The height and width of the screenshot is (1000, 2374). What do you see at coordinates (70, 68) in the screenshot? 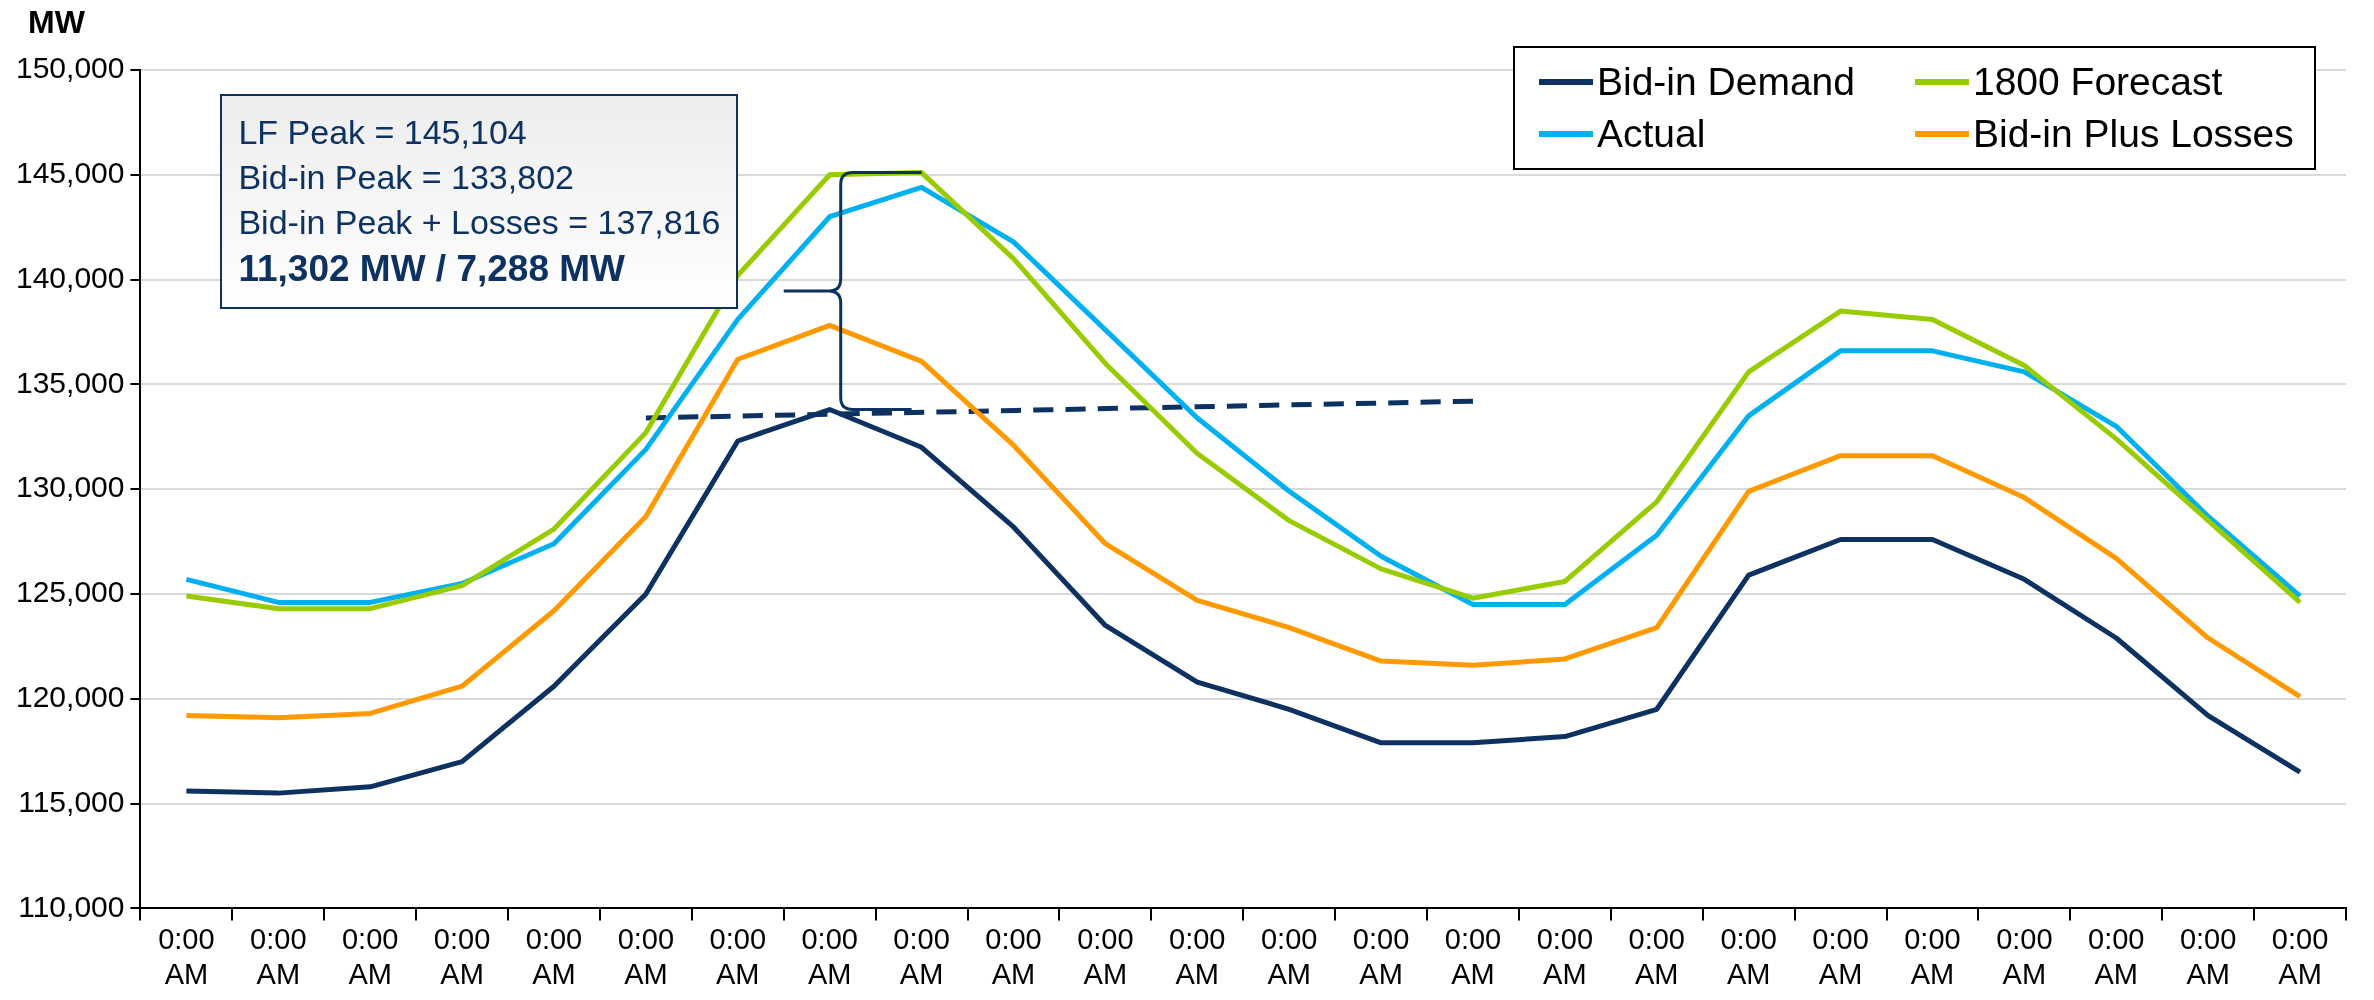
I see `y-tick-label: 150,000` at bounding box center [70, 68].